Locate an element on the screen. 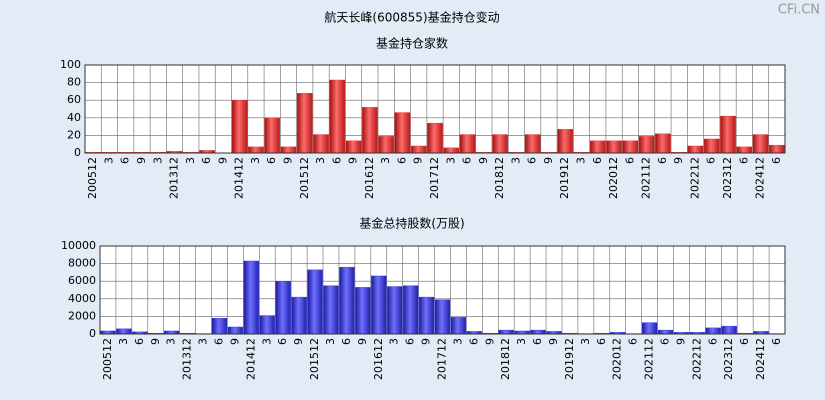  y-tick-label: 8000 is located at coordinates (82, 263).